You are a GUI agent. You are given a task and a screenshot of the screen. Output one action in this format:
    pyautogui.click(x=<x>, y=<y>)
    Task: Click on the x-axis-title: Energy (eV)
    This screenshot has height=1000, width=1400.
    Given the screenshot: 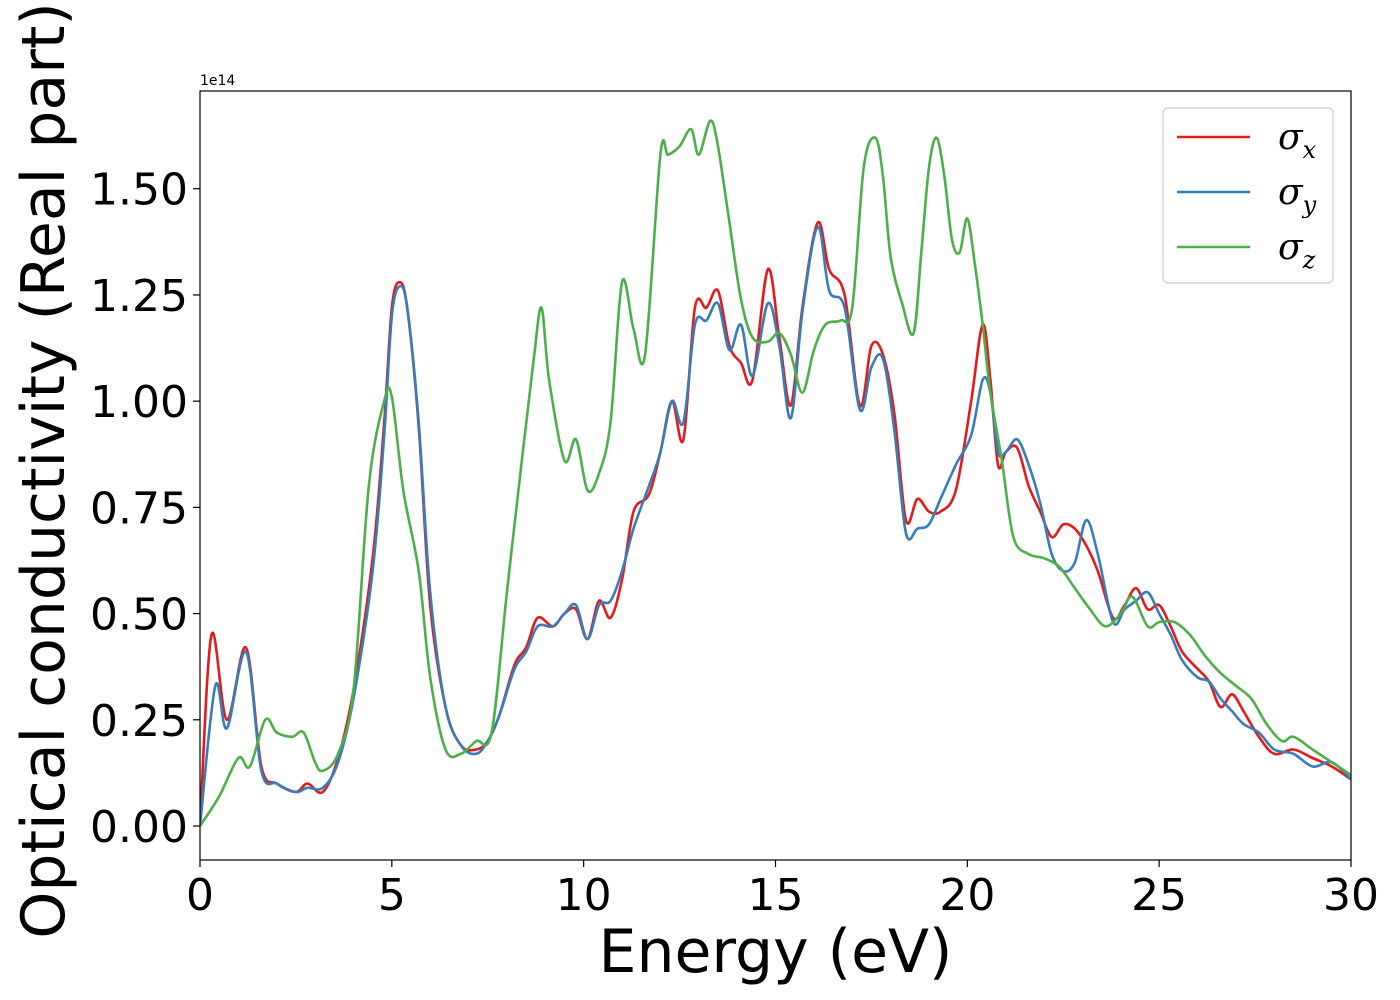 What is the action you would take?
    pyautogui.click(x=776, y=952)
    